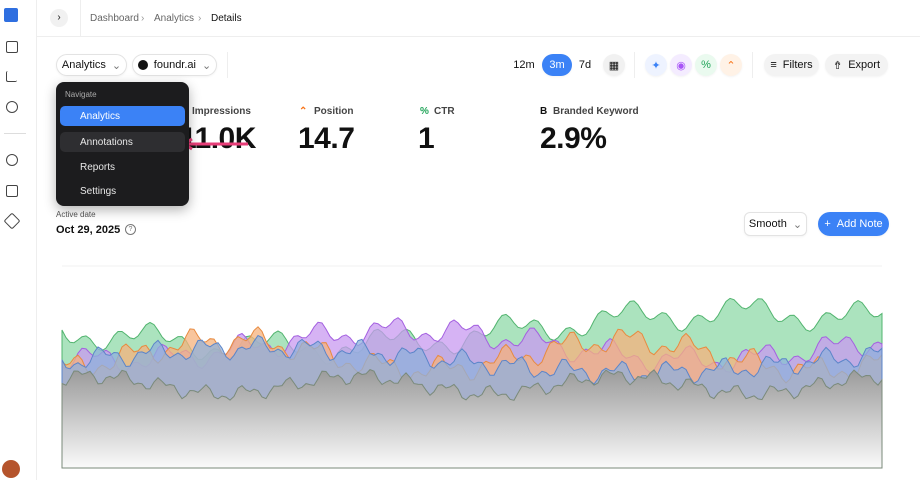 Image resolution: width=920 pixels, height=480 pixels. What do you see at coordinates (444, 111) in the screenshot?
I see `metric-label: CTR` at bounding box center [444, 111].